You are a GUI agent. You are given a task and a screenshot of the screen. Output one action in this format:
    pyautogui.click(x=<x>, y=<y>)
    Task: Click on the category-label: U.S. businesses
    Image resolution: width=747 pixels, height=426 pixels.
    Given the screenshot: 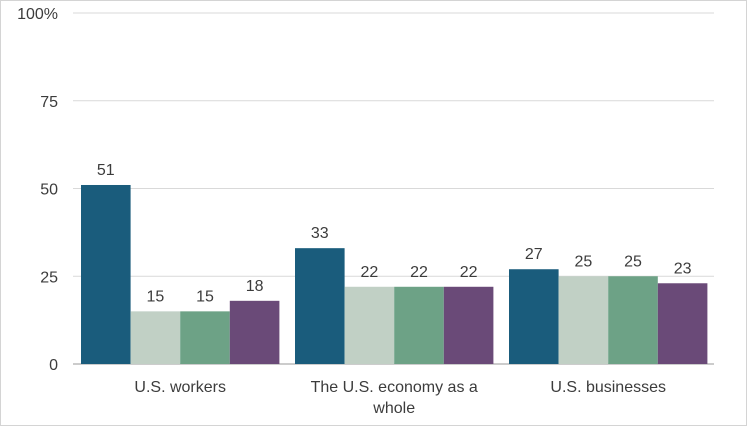 What is the action you would take?
    pyautogui.click(x=608, y=387)
    